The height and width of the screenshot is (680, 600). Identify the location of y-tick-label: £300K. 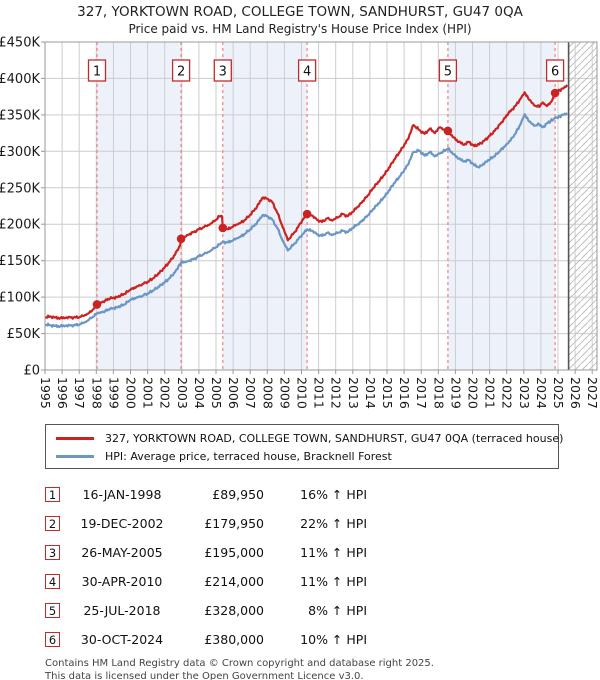
(20, 152).